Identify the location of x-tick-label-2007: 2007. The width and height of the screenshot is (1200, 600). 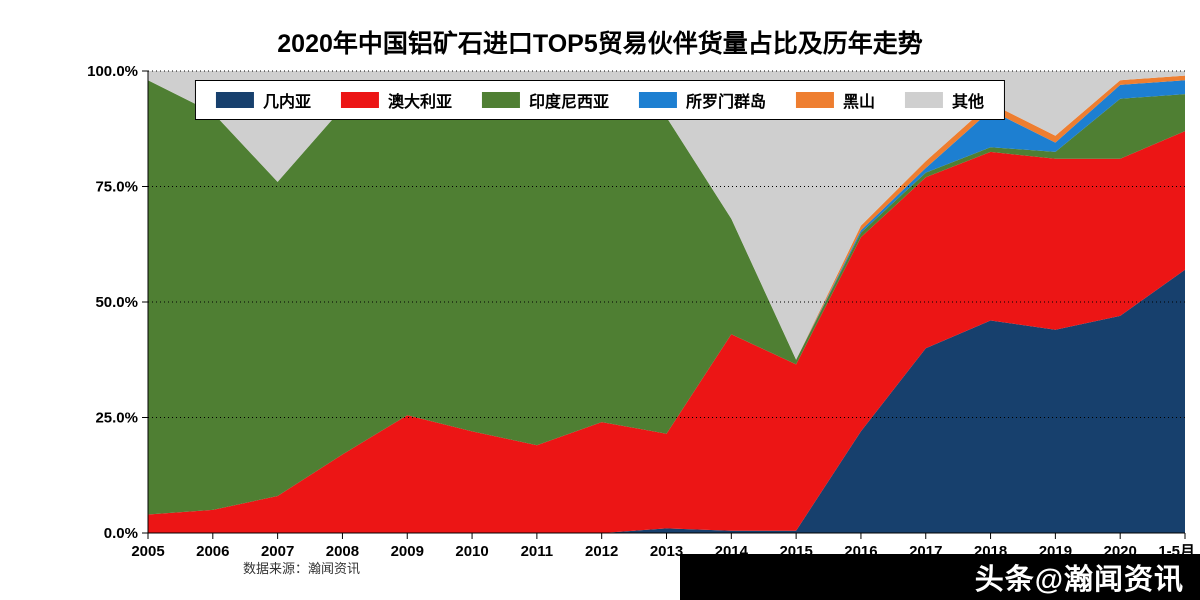
(277, 551).